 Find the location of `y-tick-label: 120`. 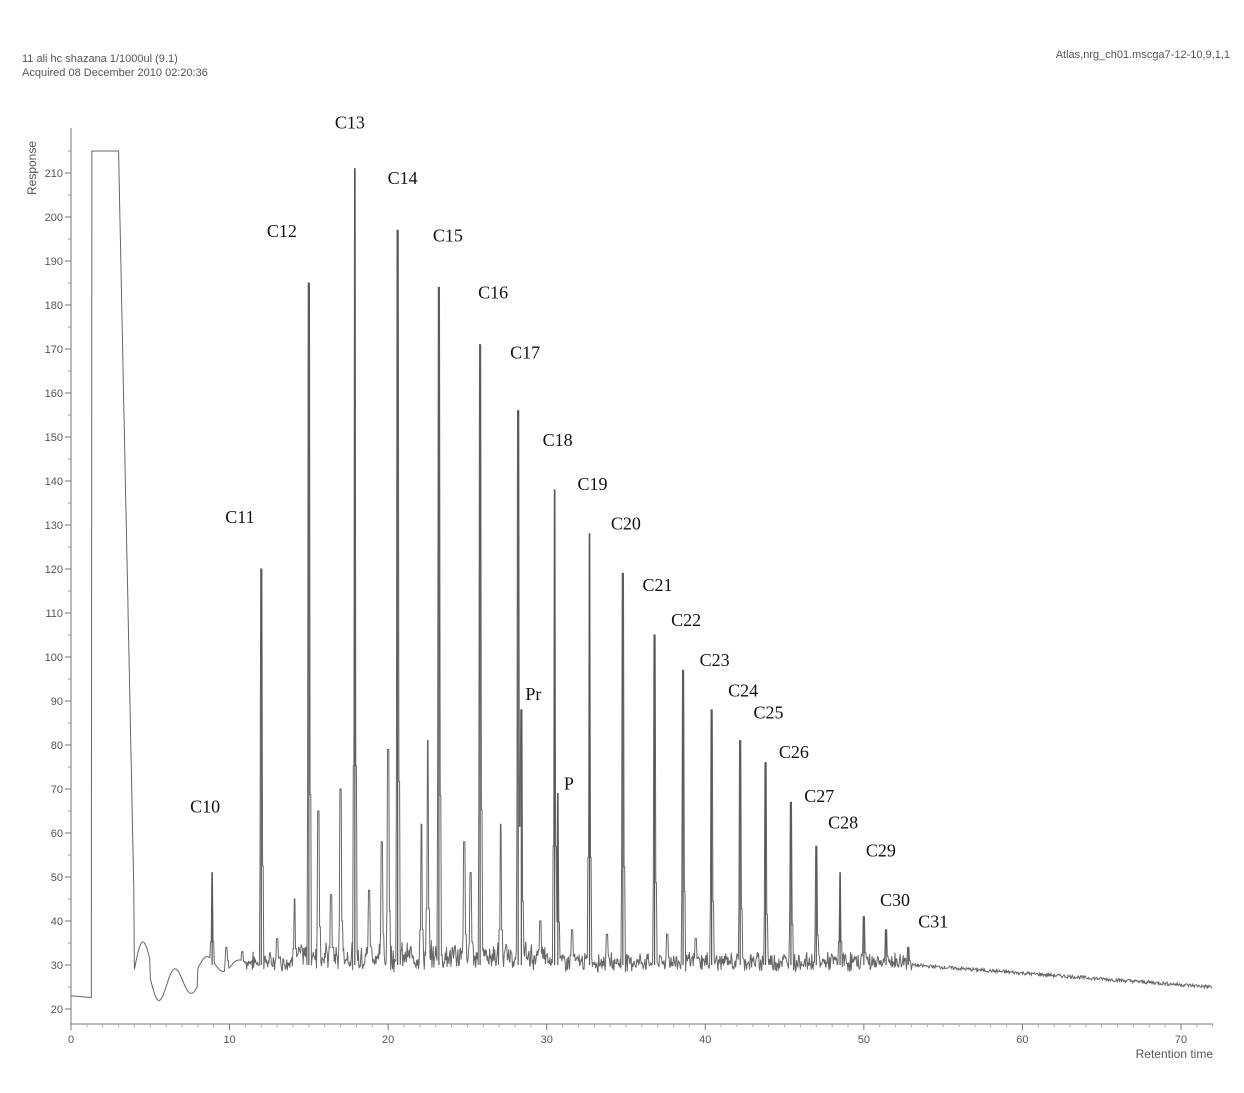

y-tick-label: 120 is located at coordinates (54, 570).